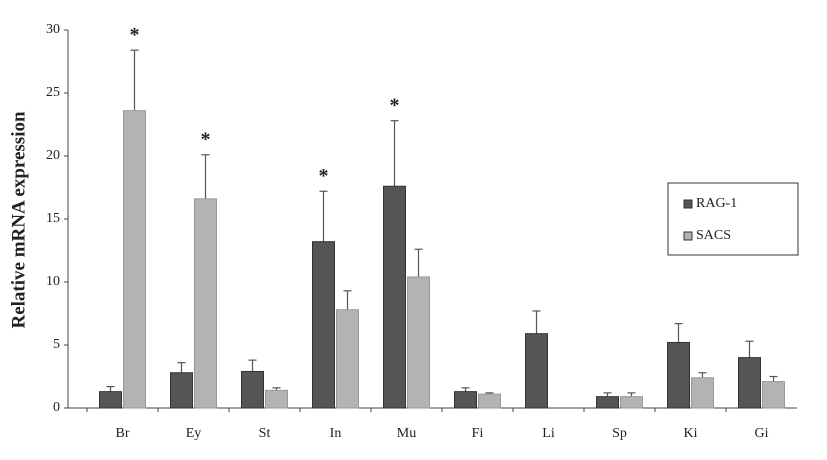  Describe the element at coordinates (53, 218) in the screenshot. I see `y-tick-label: 15` at that location.